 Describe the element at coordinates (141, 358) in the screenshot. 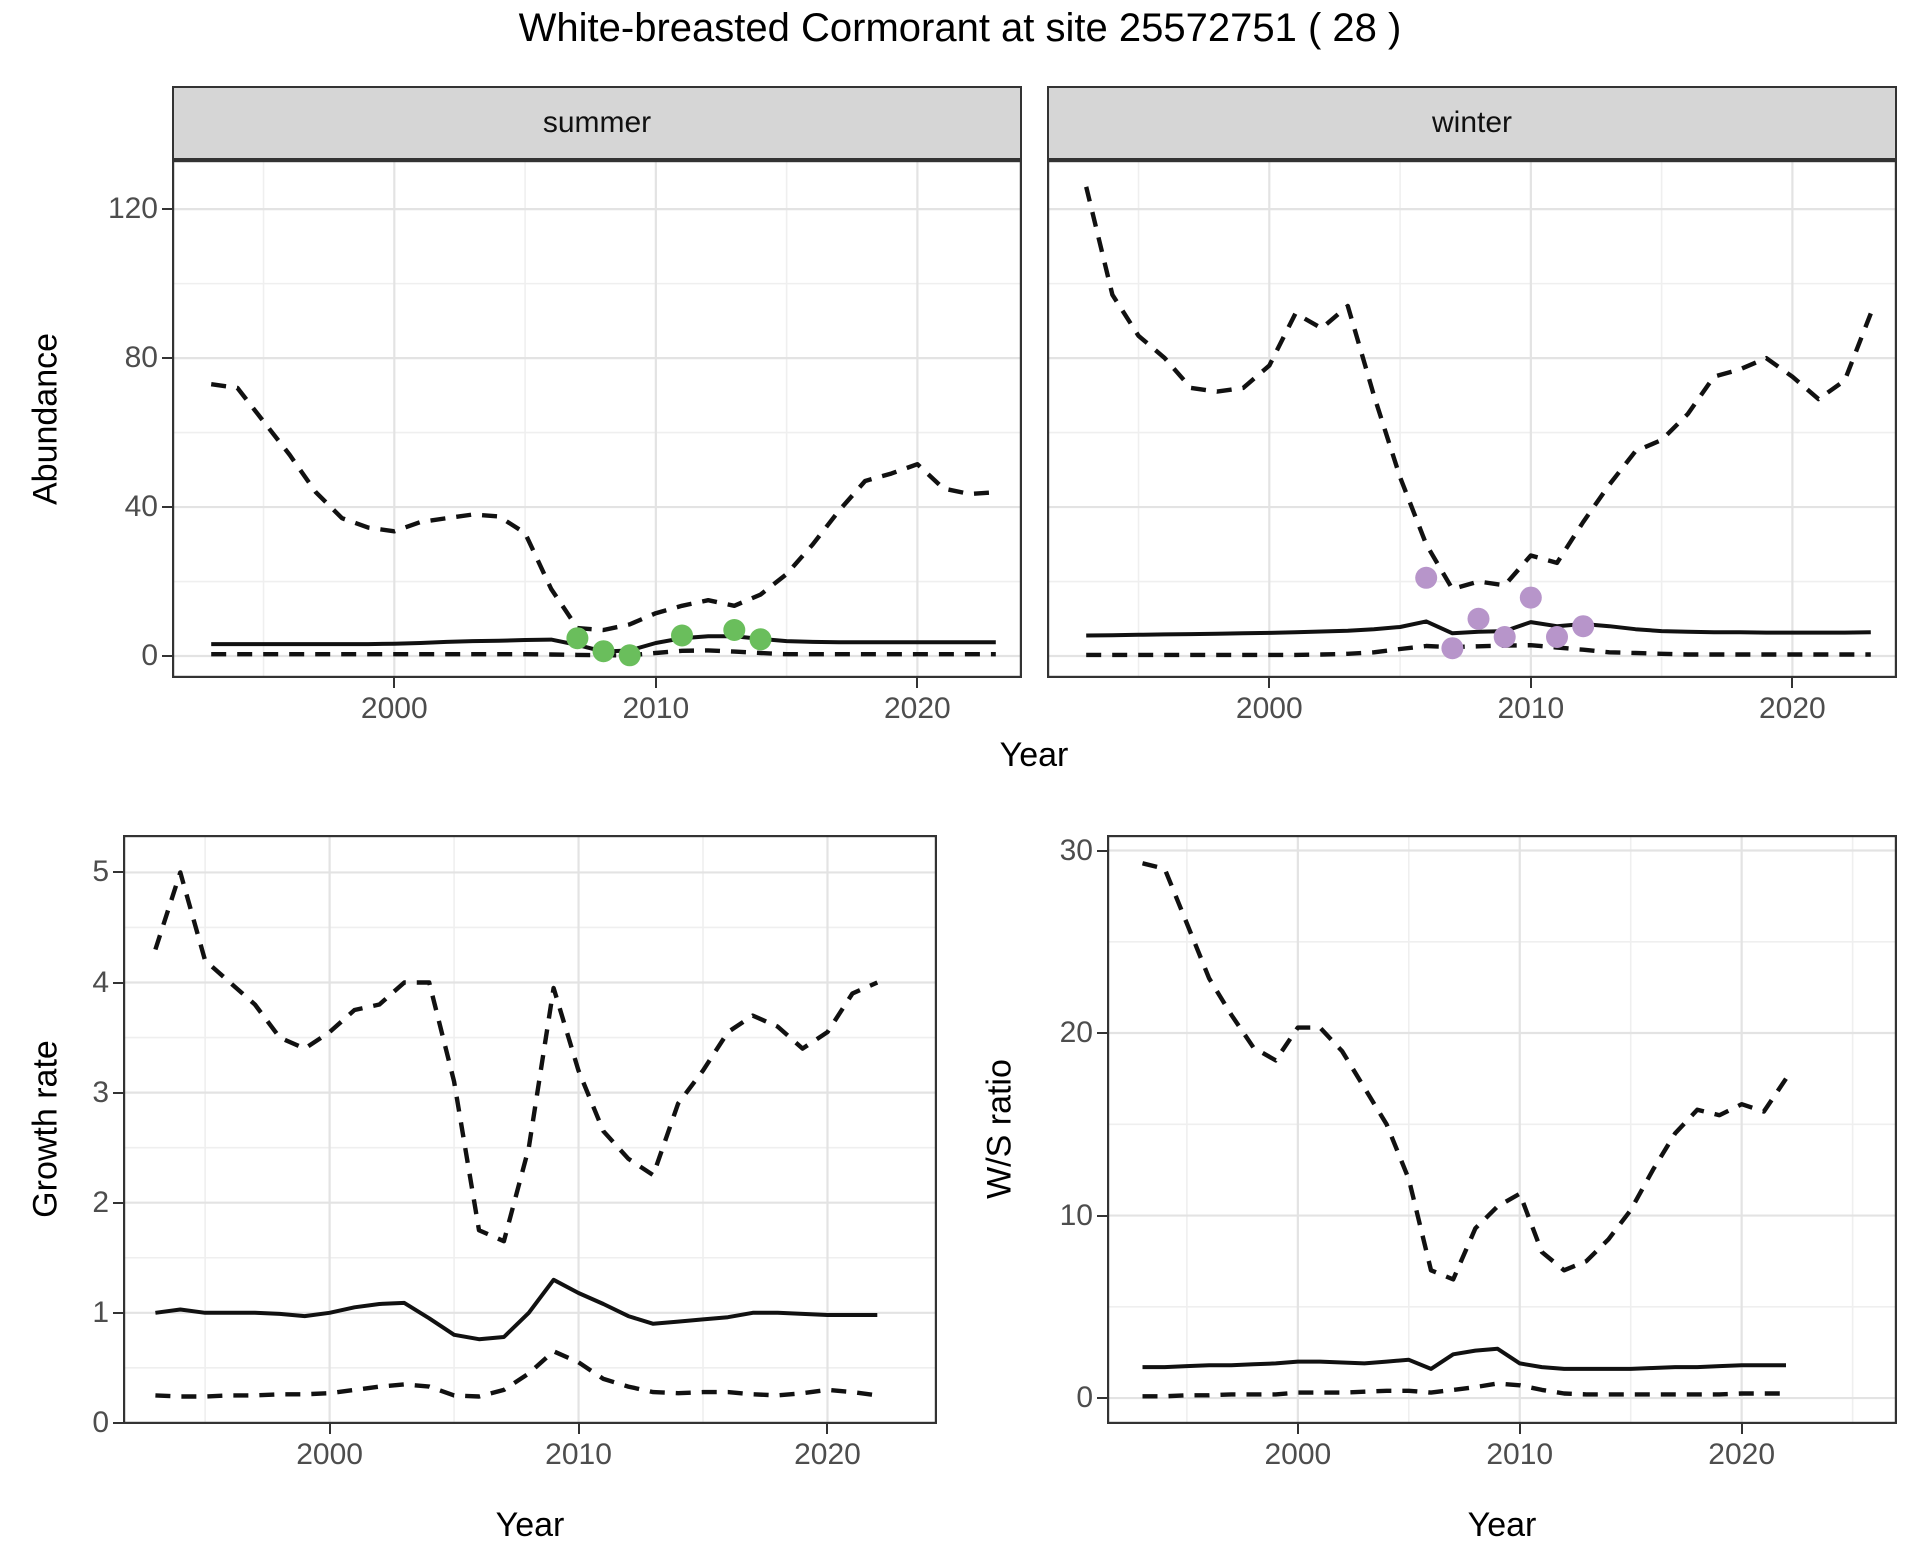

I see `tick-label: 80` at that location.